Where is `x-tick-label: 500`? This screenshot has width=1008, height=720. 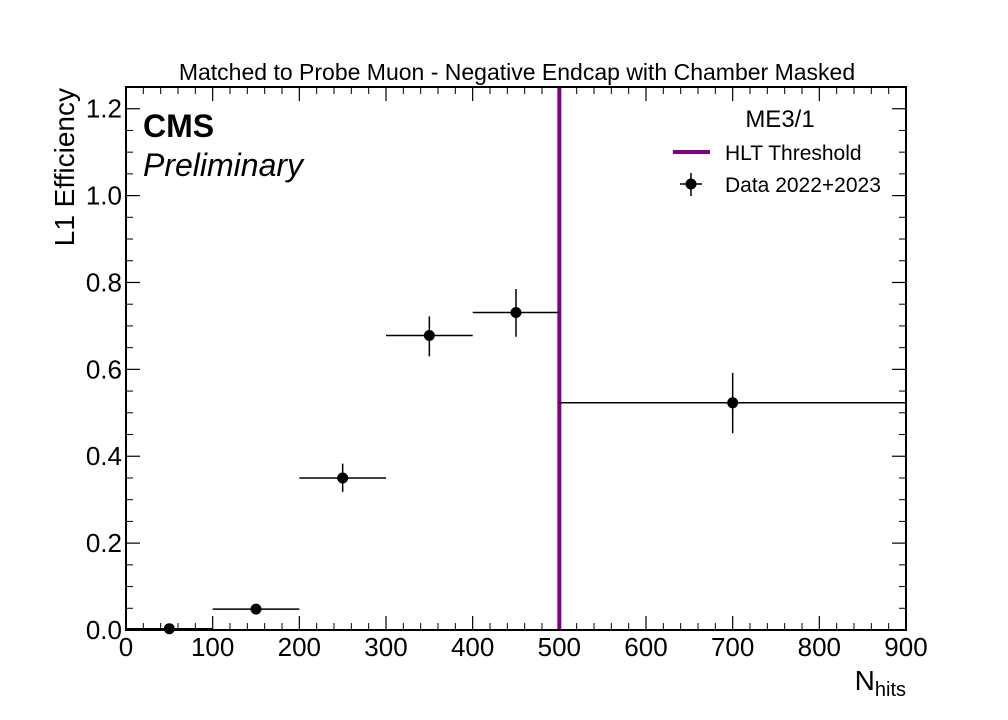
x-tick-label: 500 is located at coordinates (559, 647).